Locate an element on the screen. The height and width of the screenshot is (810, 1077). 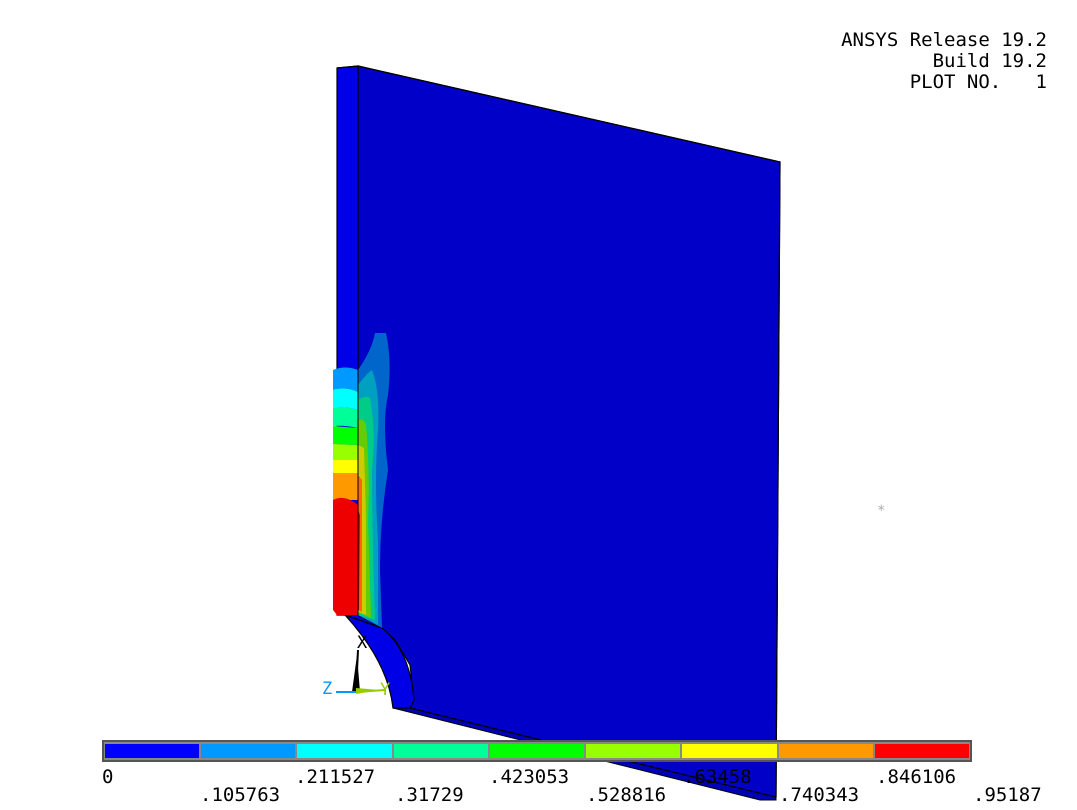
legend-label-4: .423053 is located at coordinates (529, 777).